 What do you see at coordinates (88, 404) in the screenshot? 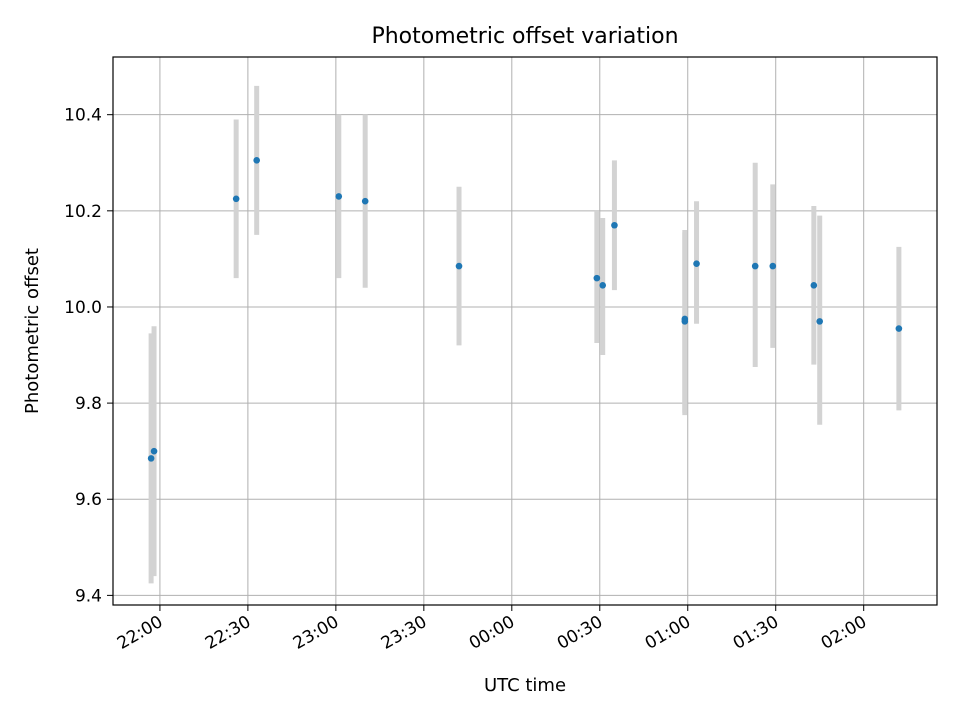
I see `y-tick-label: 9.8` at bounding box center [88, 404].